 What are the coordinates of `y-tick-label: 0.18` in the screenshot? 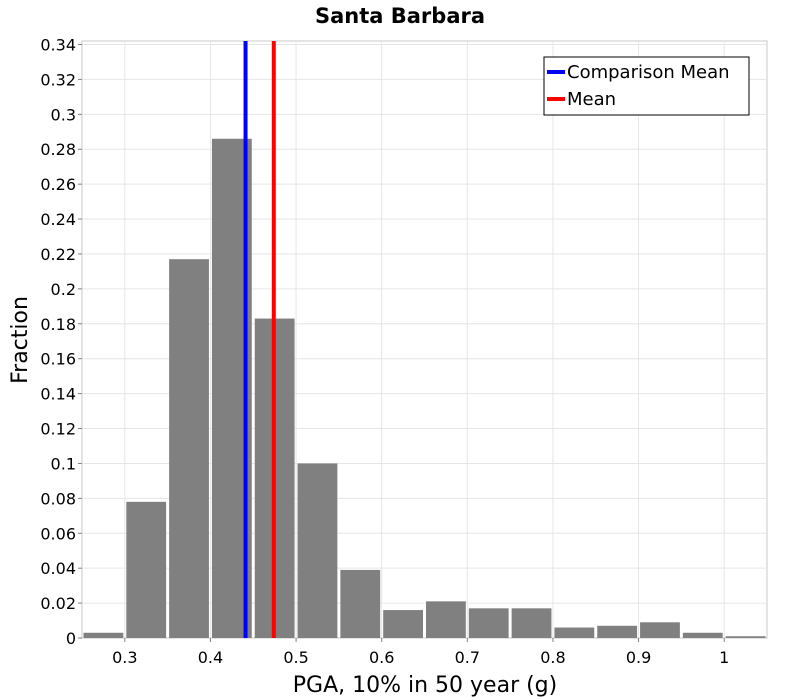 It's located at (58, 324).